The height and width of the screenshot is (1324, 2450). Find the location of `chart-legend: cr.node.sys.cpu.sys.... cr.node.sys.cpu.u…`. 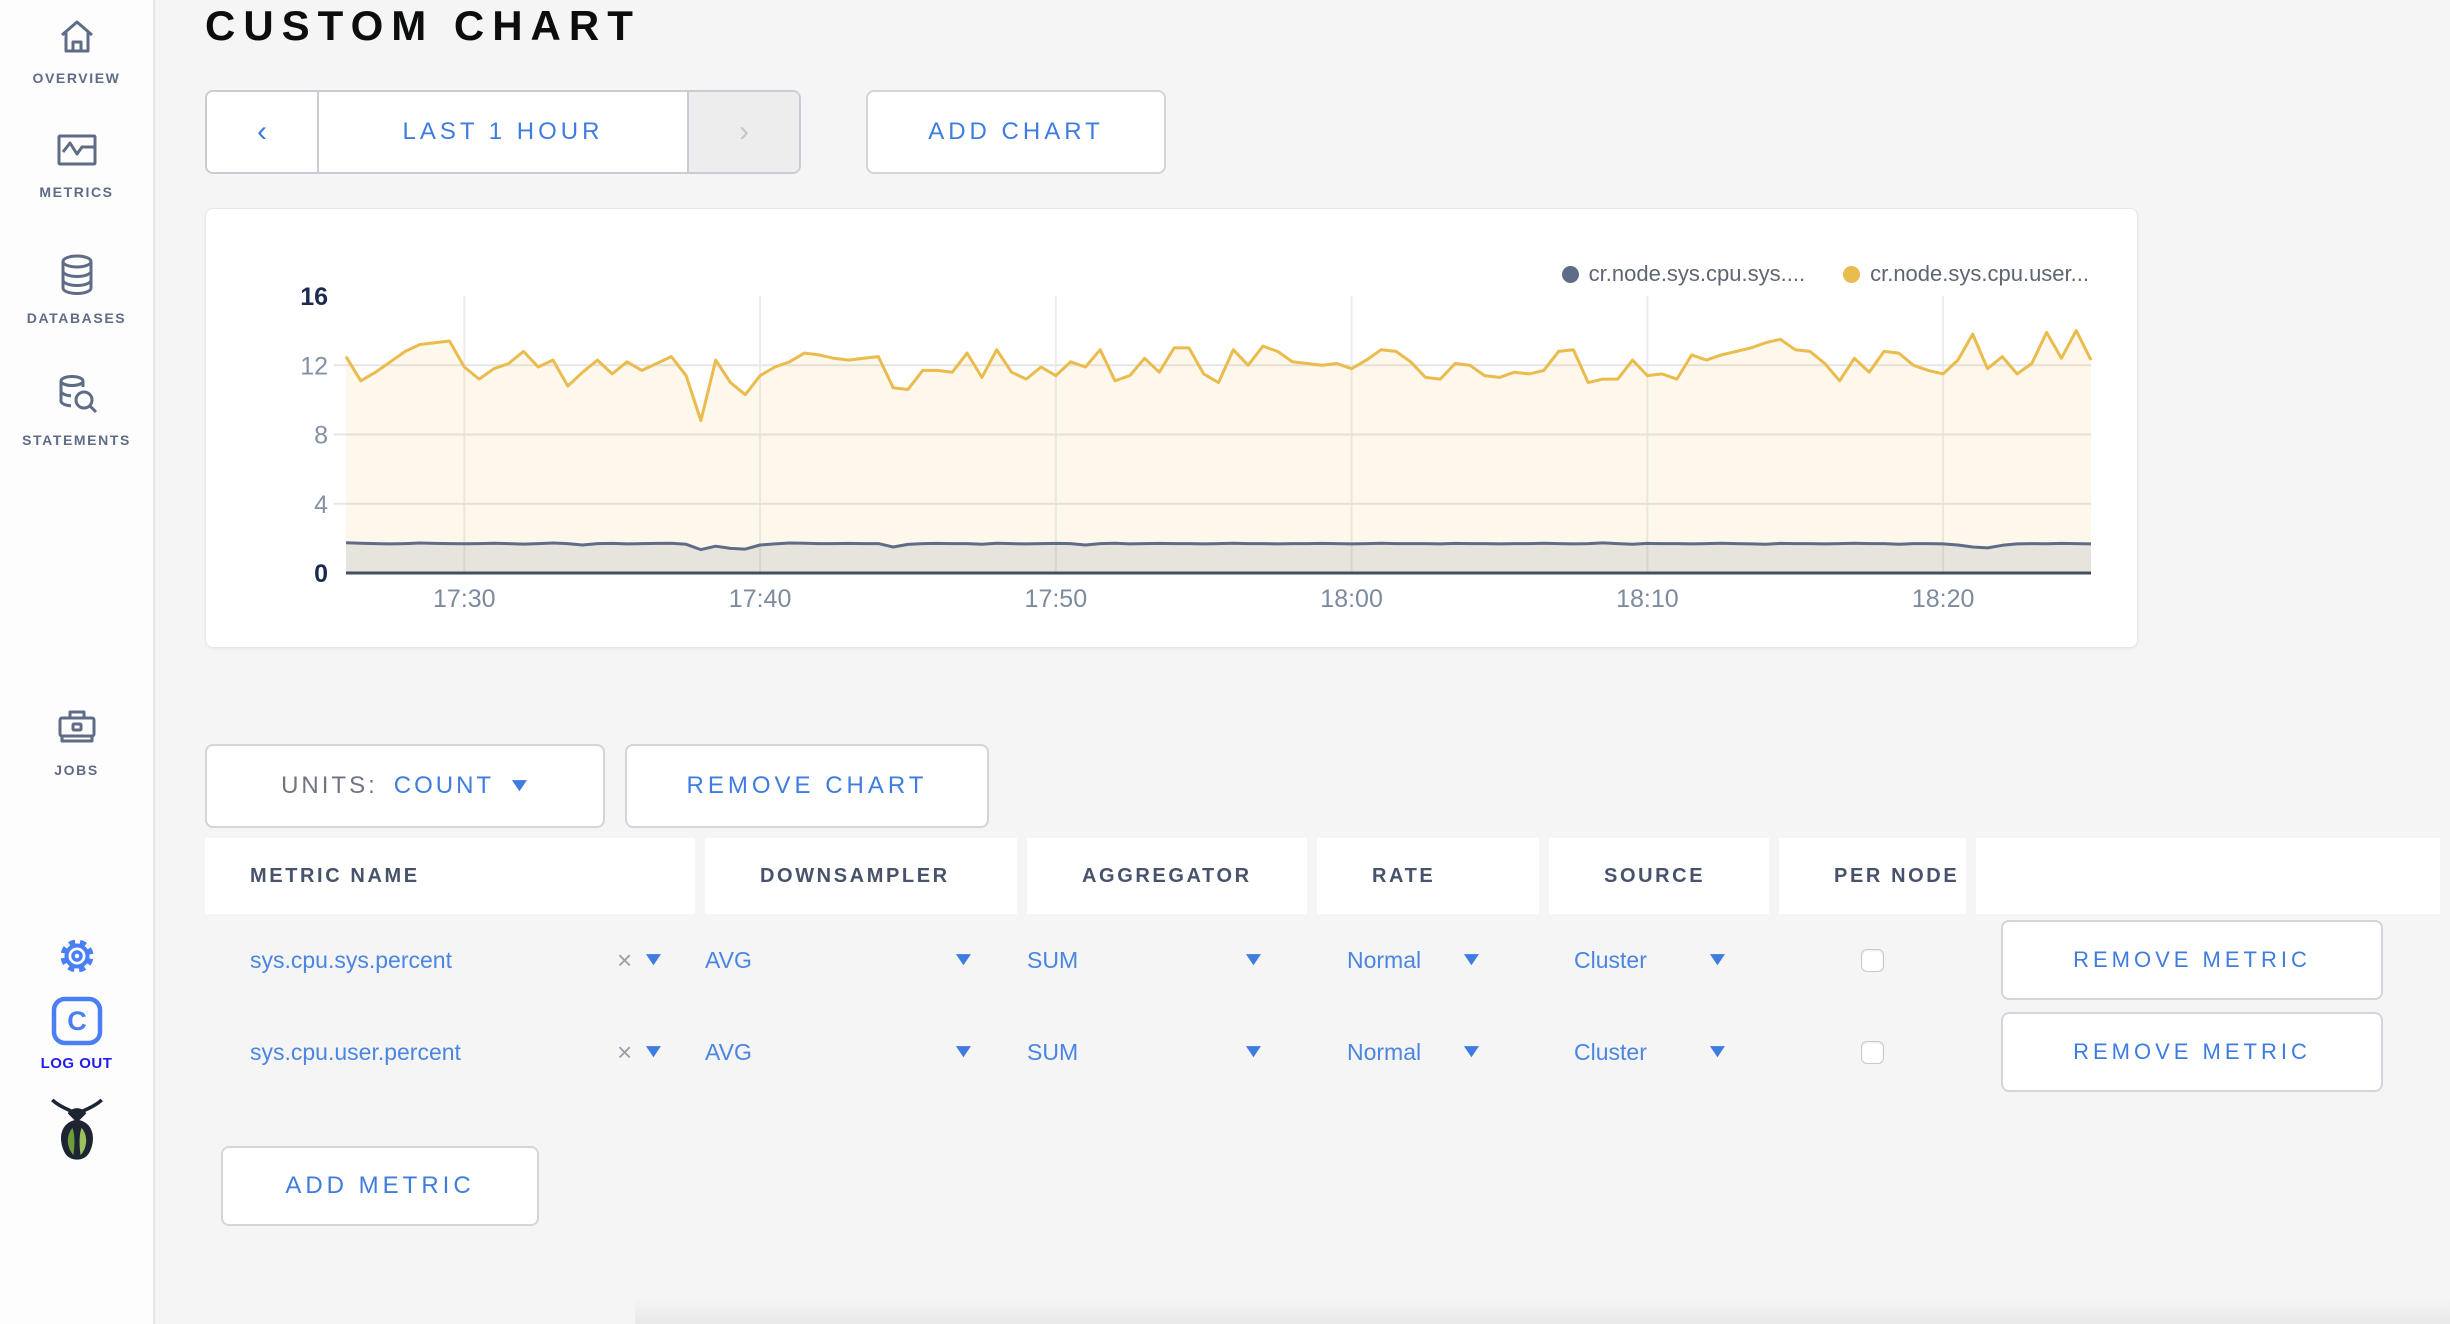

chart-legend: cr.node.sys.cpu.sys.... cr.node.sys.cpu.u… is located at coordinates (1825, 274).